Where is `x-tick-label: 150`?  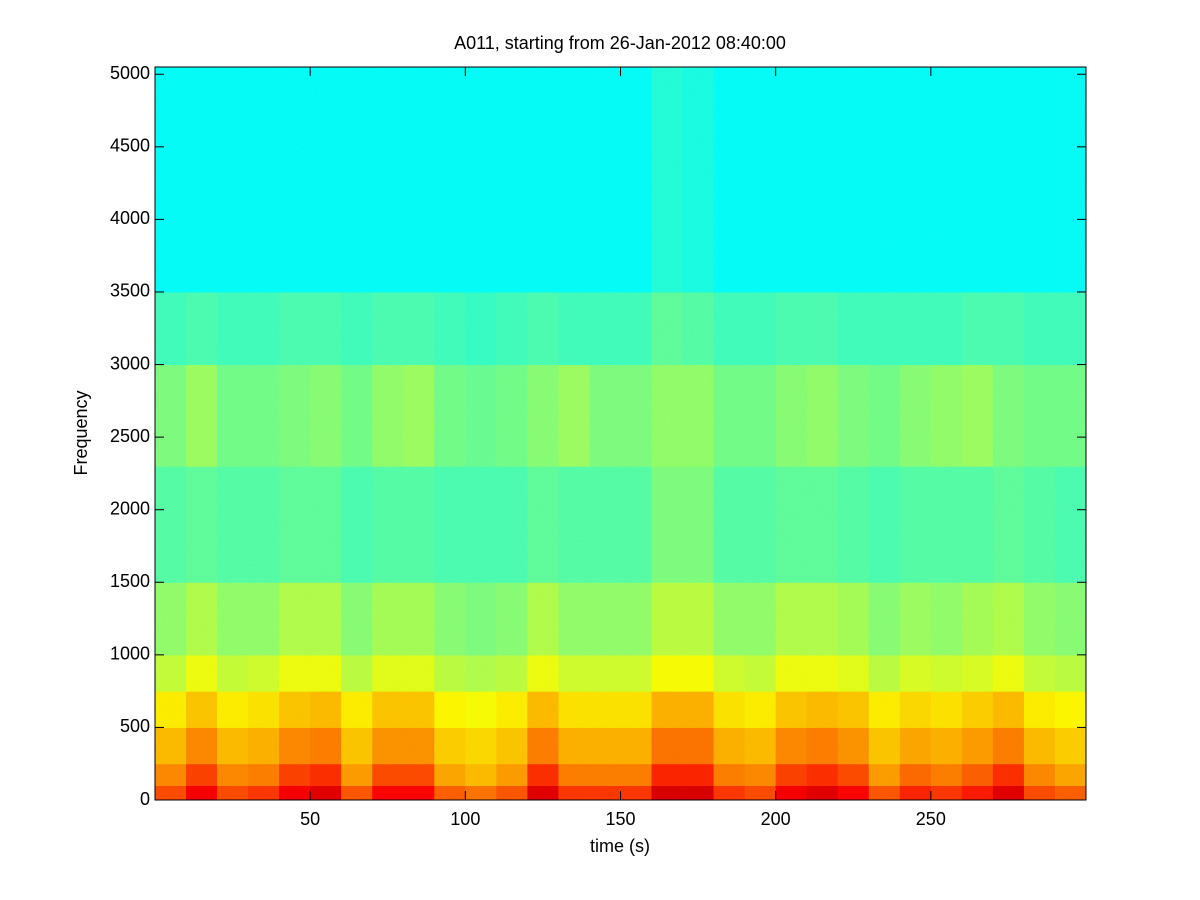 x-tick-label: 150 is located at coordinates (620, 819).